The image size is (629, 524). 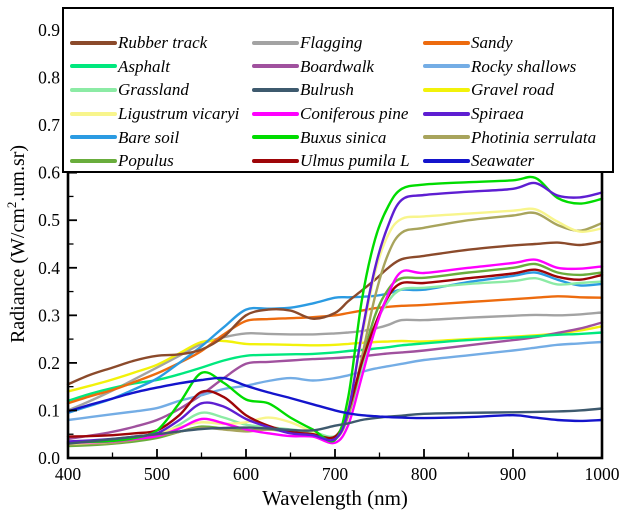 I want to click on legend-label: Boardwalk, so click(x=337, y=66).